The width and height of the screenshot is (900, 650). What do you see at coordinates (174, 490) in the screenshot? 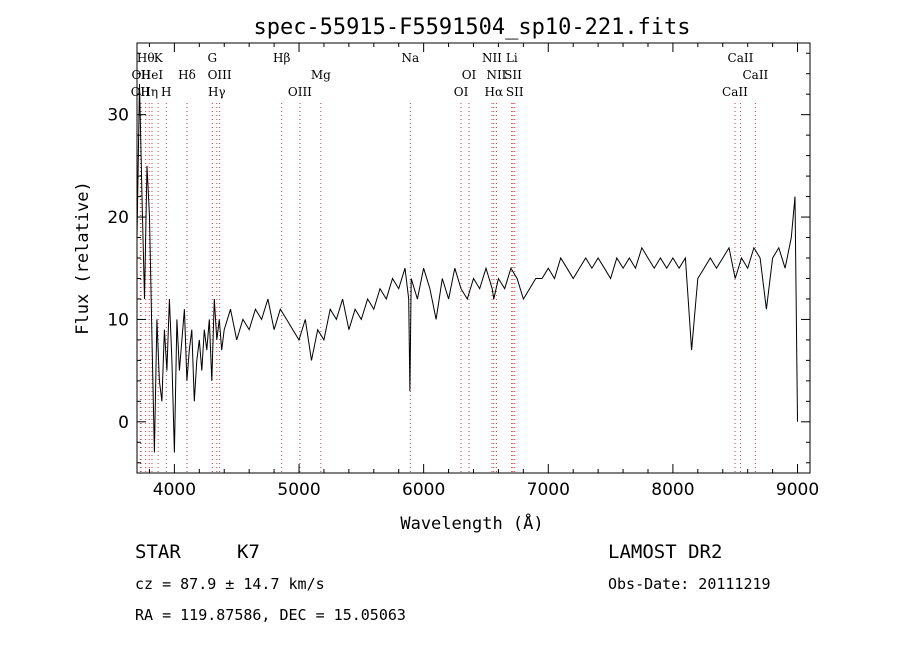
I see `x-tick-label-0: 4000` at bounding box center [174, 490].